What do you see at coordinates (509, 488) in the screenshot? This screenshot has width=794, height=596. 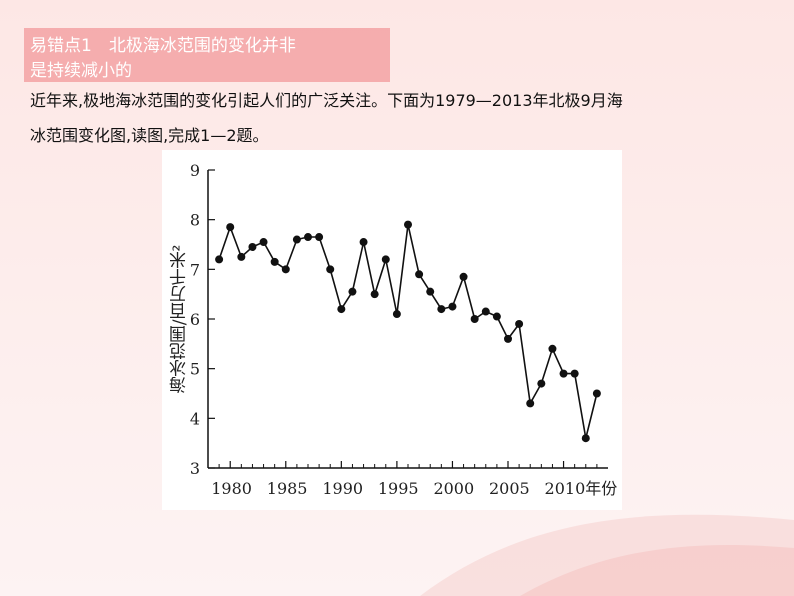 I see `x-tick-label: 2005` at bounding box center [509, 488].